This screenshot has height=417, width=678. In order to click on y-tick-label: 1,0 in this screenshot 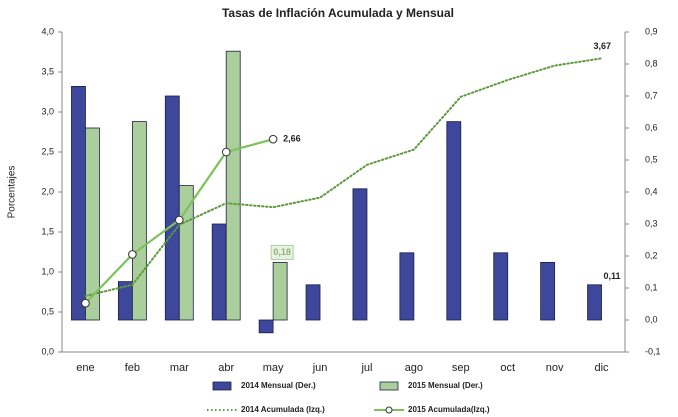, I will do `click(47, 271)`.